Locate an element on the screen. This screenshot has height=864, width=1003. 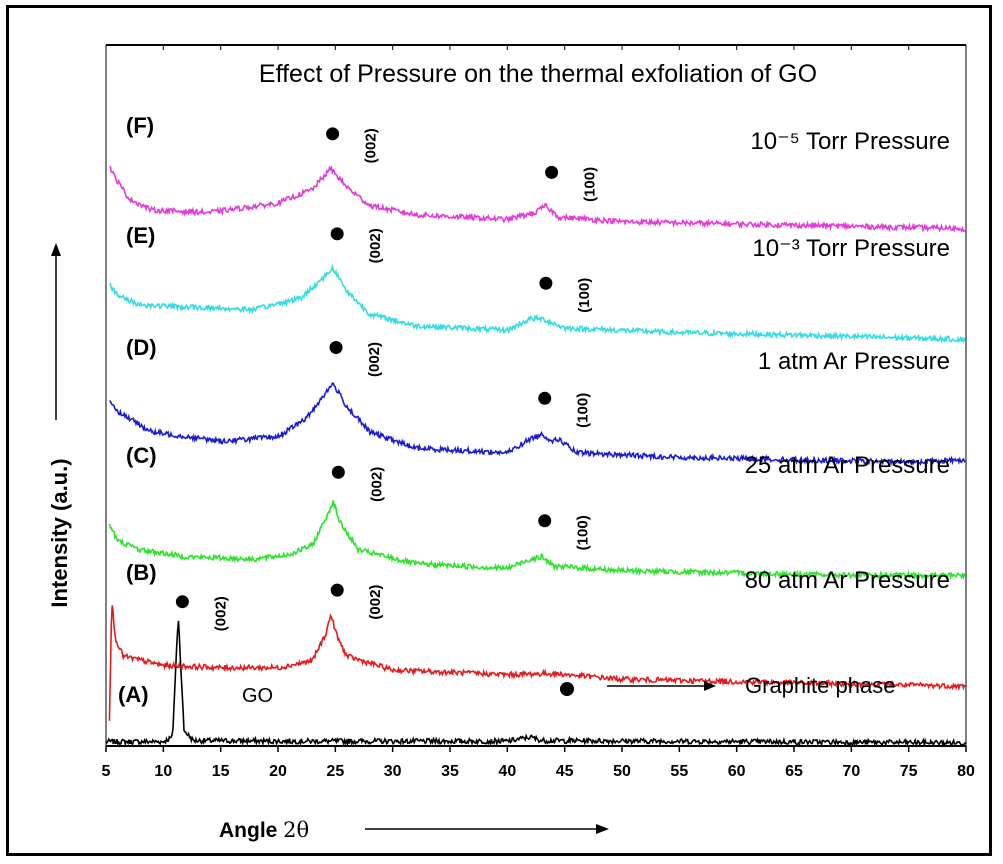
x-tick-label: 55 is located at coordinates (679, 771).